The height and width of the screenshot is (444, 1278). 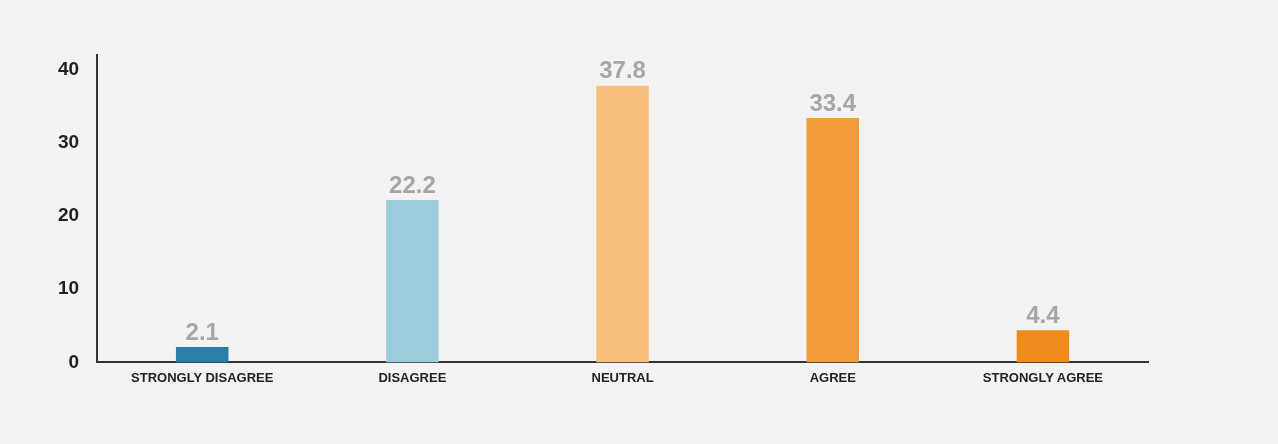 What do you see at coordinates (68, 215) in the screenshot?
I see `y-tick-label: 20` at bounding box center [68, 215].